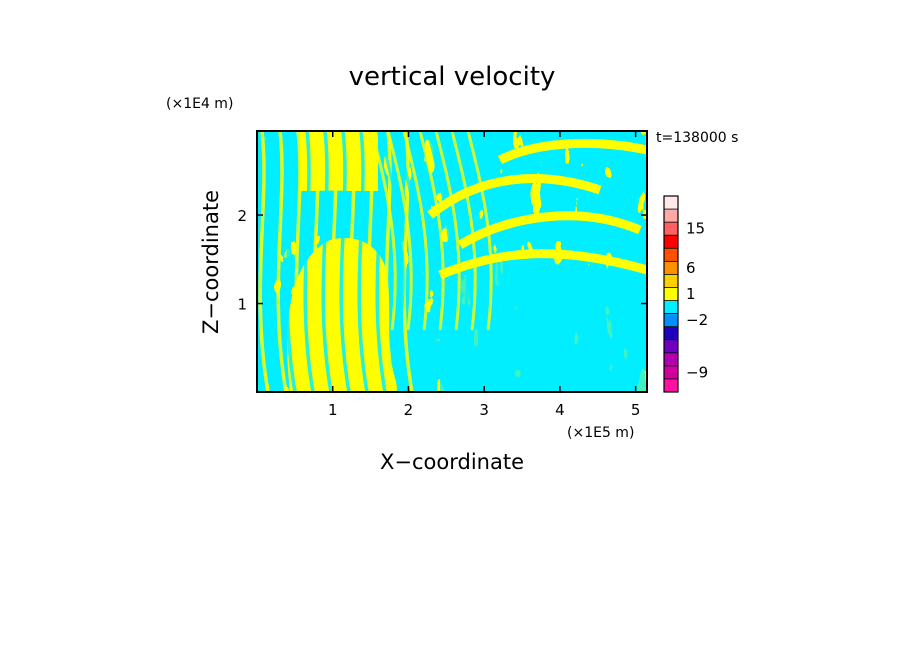 This screenshot has width=904, height=654. I want to click on x-axis-label: X−coordinate, so click(452, 462).